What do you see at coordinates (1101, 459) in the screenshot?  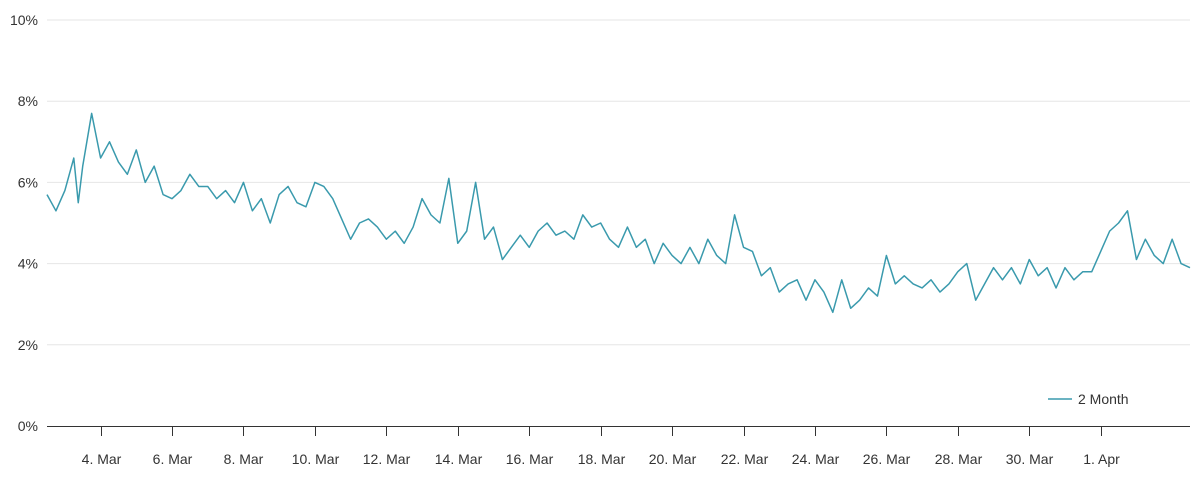 I see `x-tick-label: 1. Apr` at bounding box center [1101, 459].